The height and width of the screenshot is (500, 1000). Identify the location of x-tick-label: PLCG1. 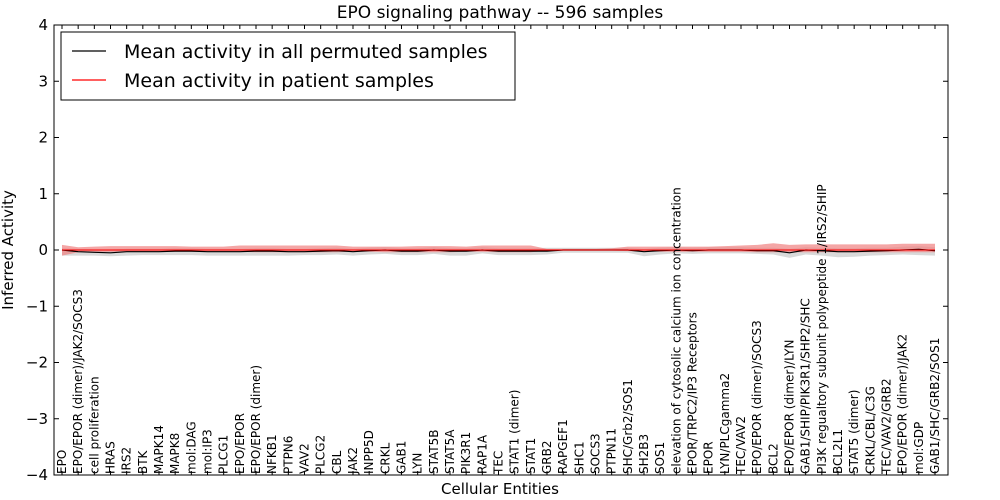
(224, 454).